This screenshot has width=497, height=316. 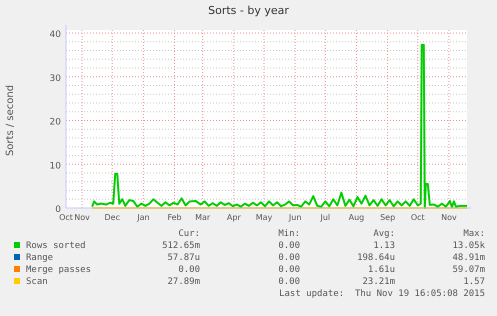 What do you see at coordinates (56, 35) in the screenshot?
I see `y-tick-label: 40` at bounding box center [56, 35].